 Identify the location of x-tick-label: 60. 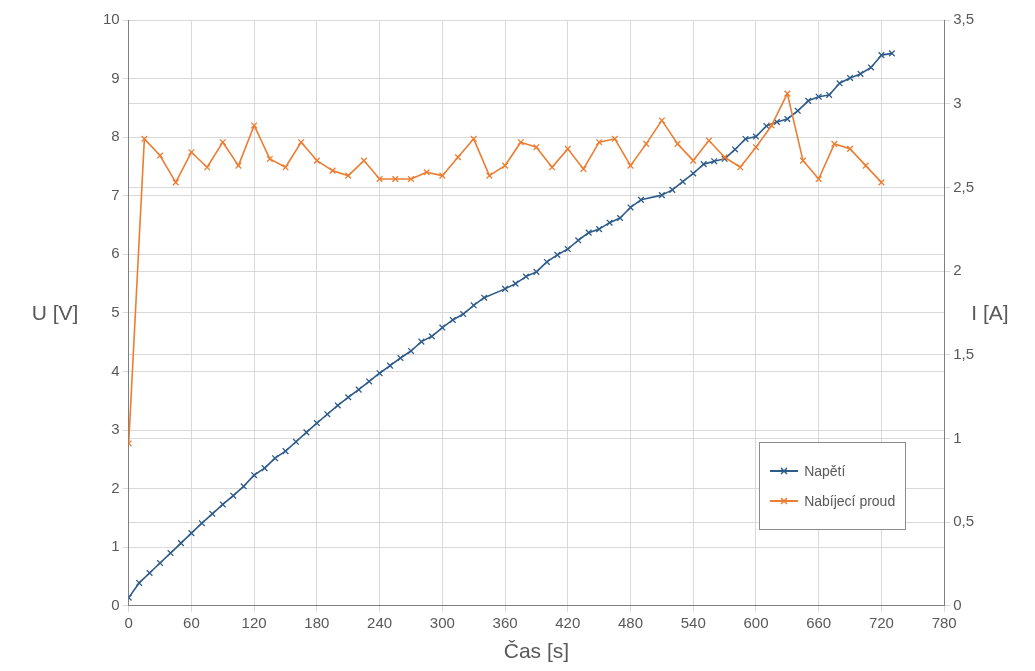
(191, 622).